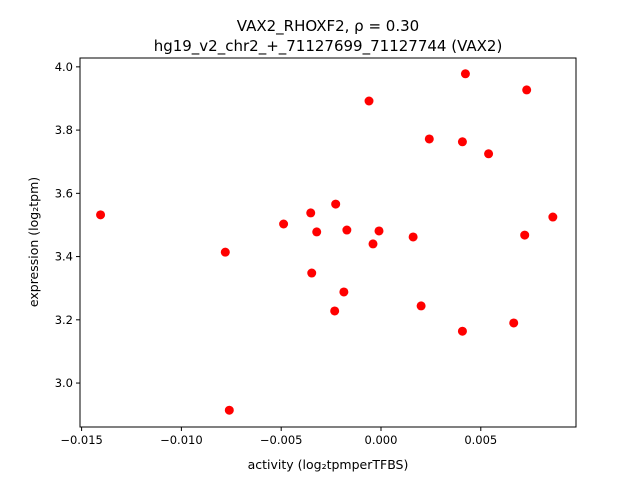  I want to click on x-tick-label: −0.015, so click(81, 440).